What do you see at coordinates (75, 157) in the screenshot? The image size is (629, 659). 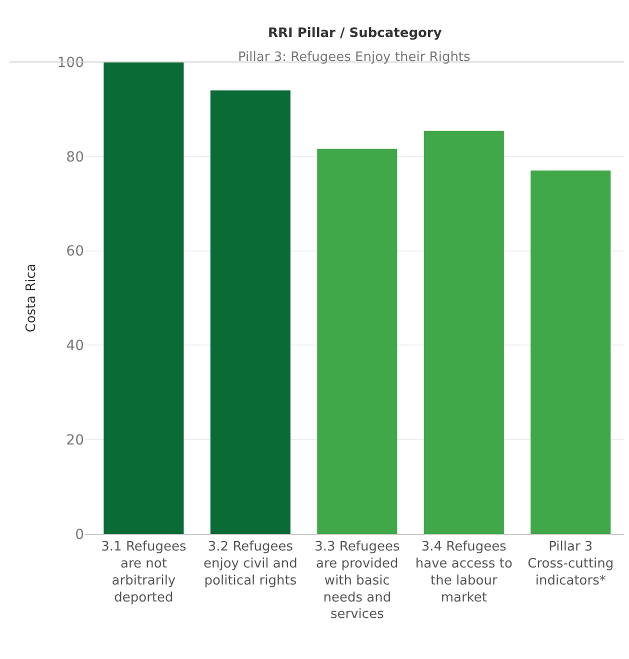 I see `y-tick-label: 80` at bounding box center [75, 157].